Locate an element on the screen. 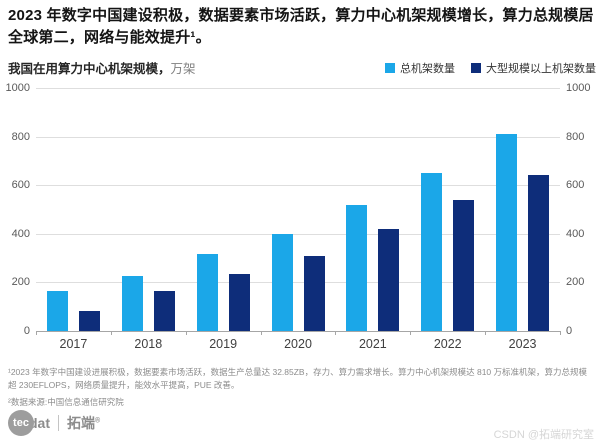 This screenshot has height=444, width=600. y-axis-label-right: 800 is located at coordinates (575, 136).